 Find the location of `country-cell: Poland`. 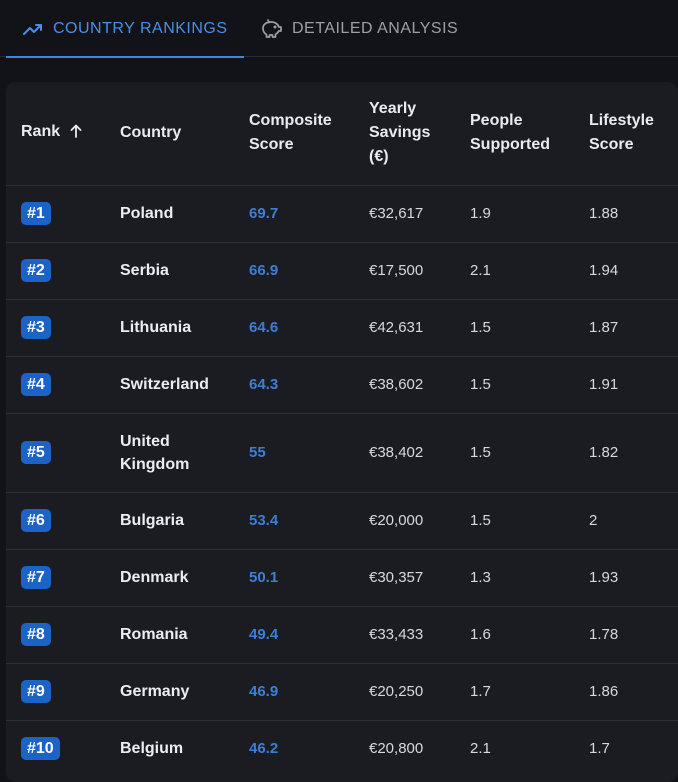

country-cell: Poland is located at coordinates (184, 213).